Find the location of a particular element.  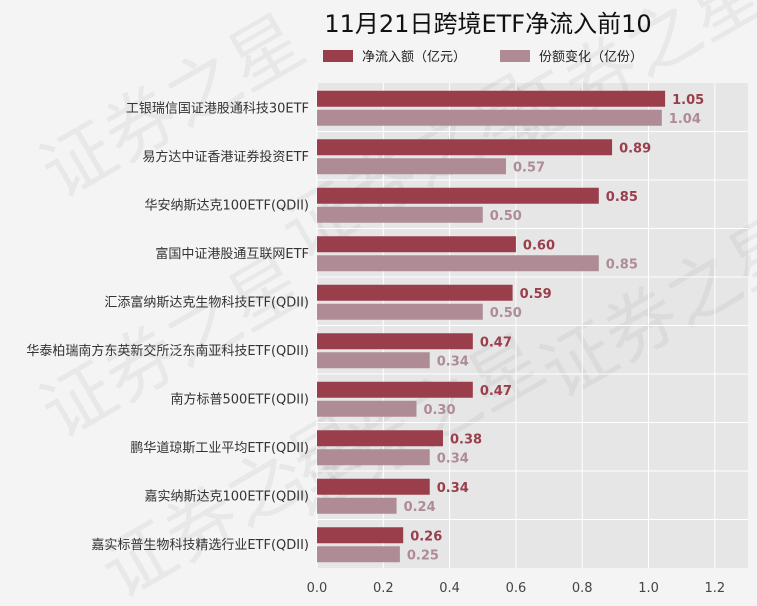

category-label: 华泰柏瑞南方东英新交所泛东南亚科技ETF(QDII) is located at coordinates (167, 351).